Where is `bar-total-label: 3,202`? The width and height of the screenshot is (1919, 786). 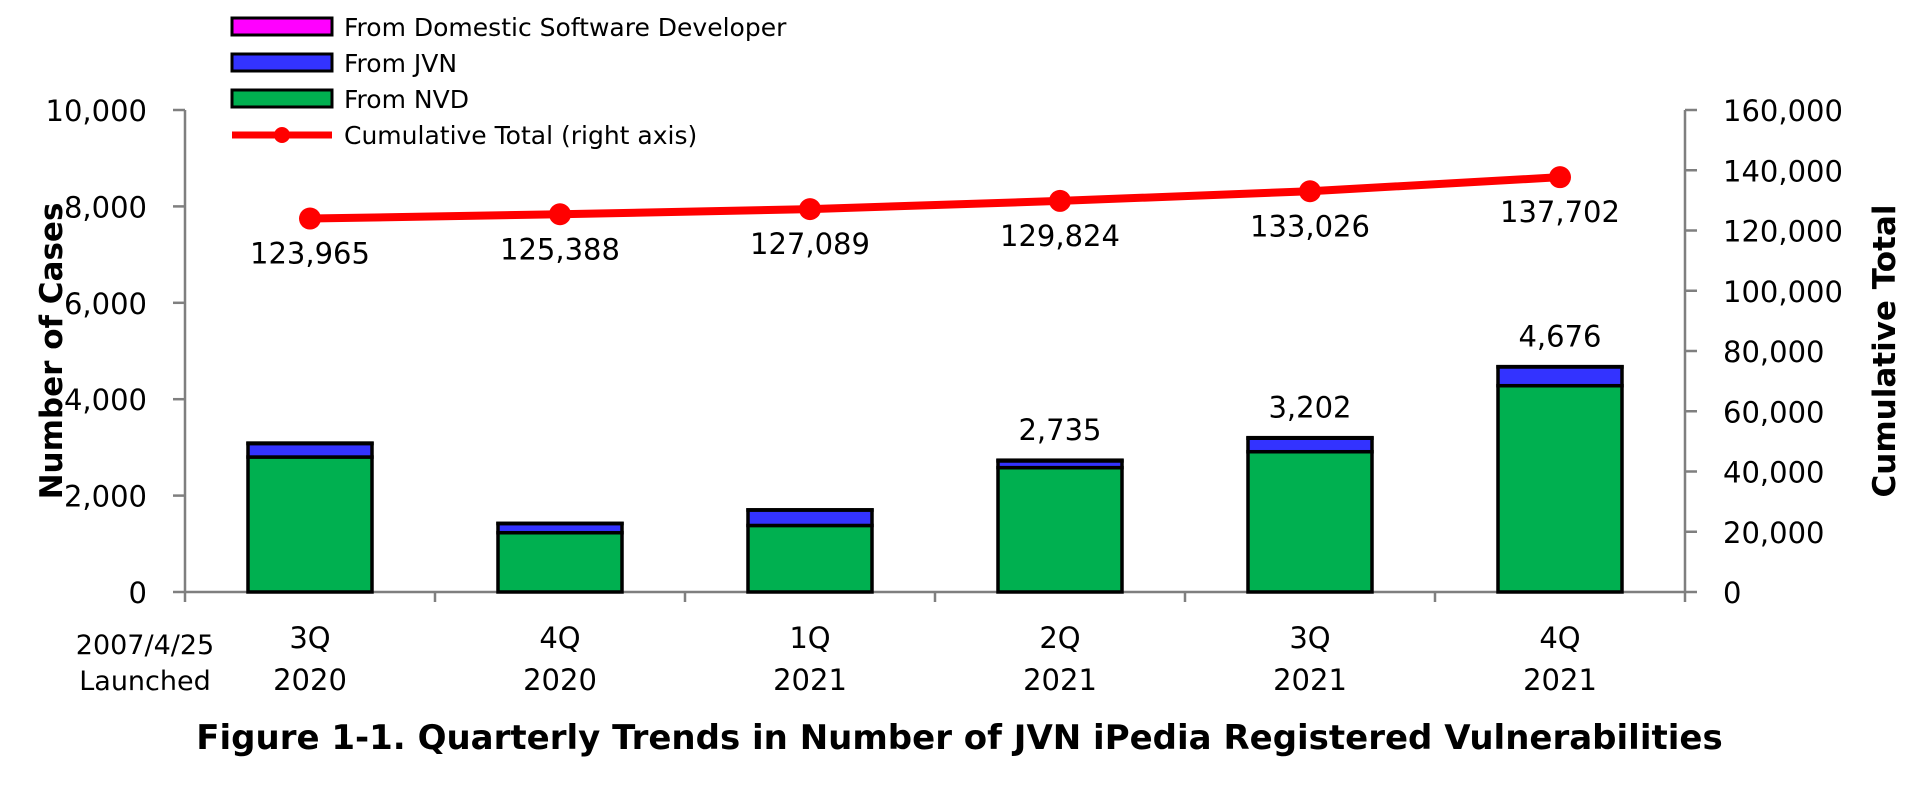
bar-total-label: 3,202 is located at coordinates (1309, 408).